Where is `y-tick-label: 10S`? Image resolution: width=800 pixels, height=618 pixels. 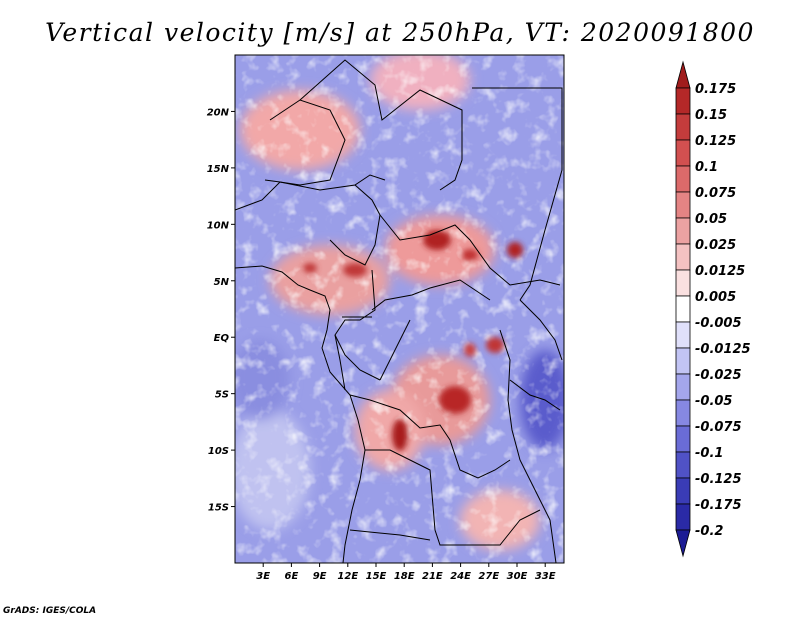 y-tick-label: 10S is located at coordinates (218, 451).